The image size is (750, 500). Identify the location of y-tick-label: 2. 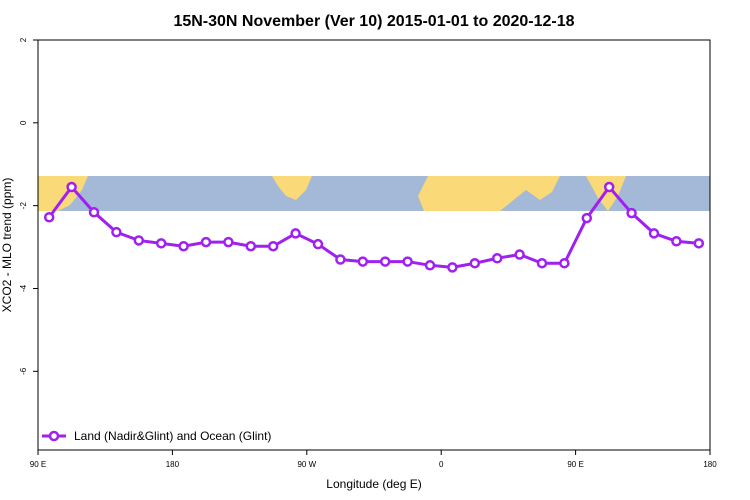
(23, 39).